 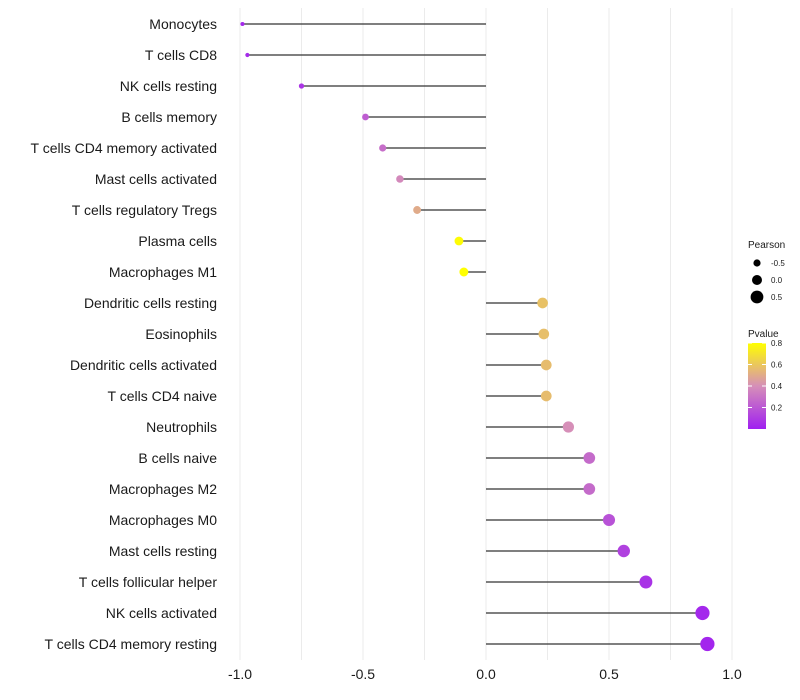 What do you see at coordinates (150, 303) in the screenshot?
I see `category-label: Dendritic cells resting` at bounding box center [150, 303].